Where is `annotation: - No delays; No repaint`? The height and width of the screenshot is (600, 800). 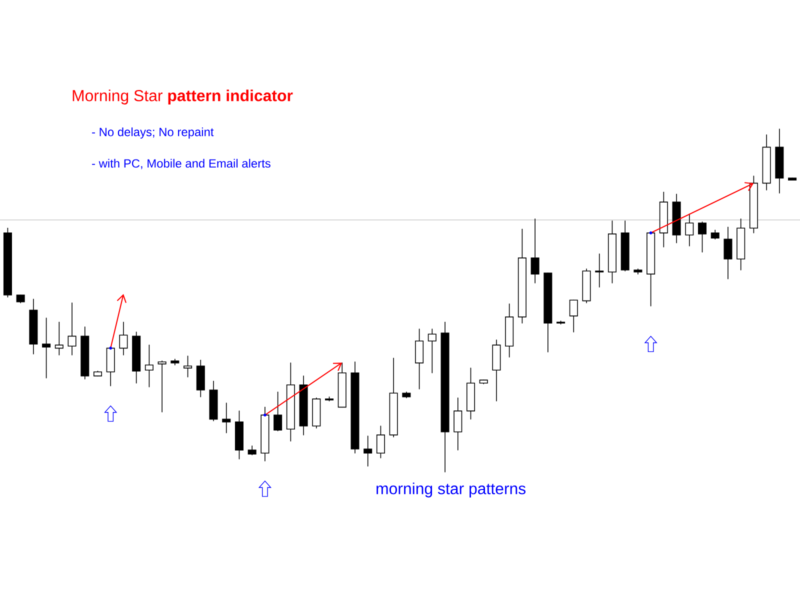 annotation: - No delays; No repaint is located at coordinates (153, 133).